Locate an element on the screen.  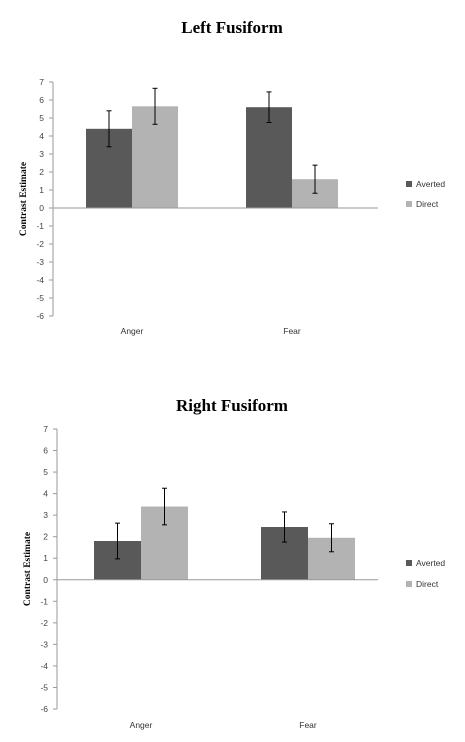
chart-title: Right Fusiform is located at coordinates (232, 405).